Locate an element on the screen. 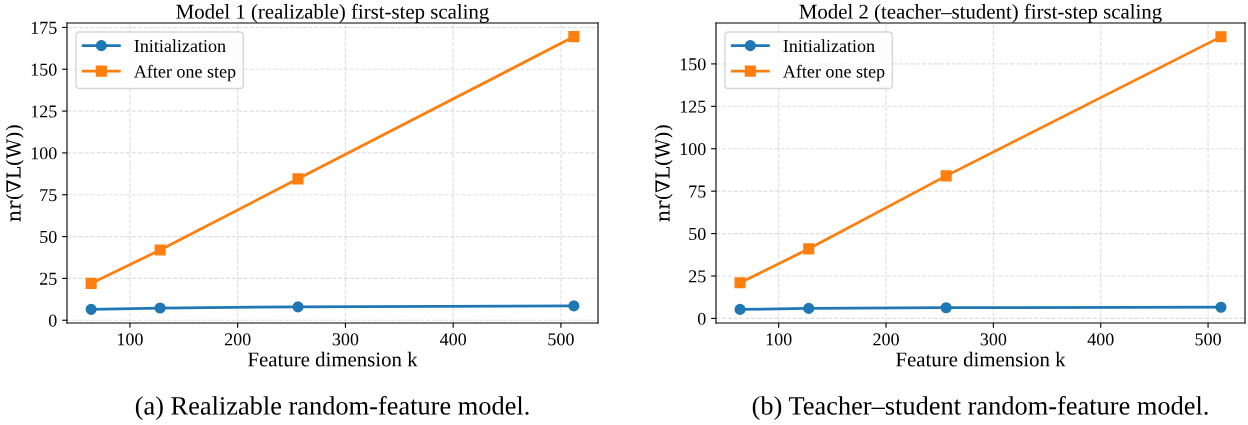  text: (b) Teacher–student random-feature model. is located at coordinates (980, 408).